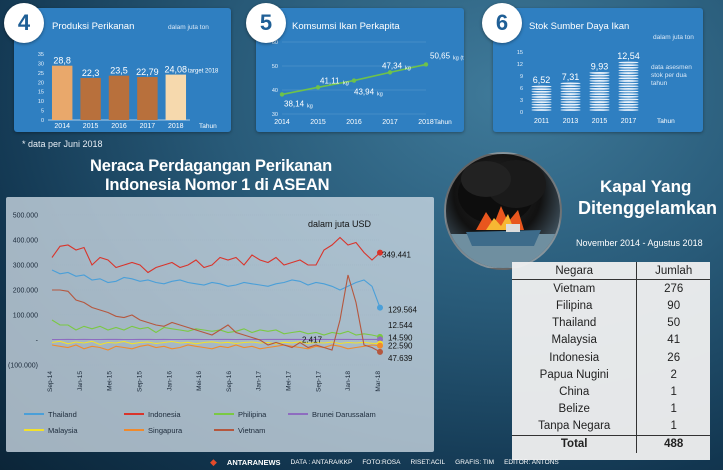 This screenshot has height=470, width=723. What do you see at coordinates (203, 72) in the screenshot?
I see `target-note: target 2018` at bounding box center [203, 72].